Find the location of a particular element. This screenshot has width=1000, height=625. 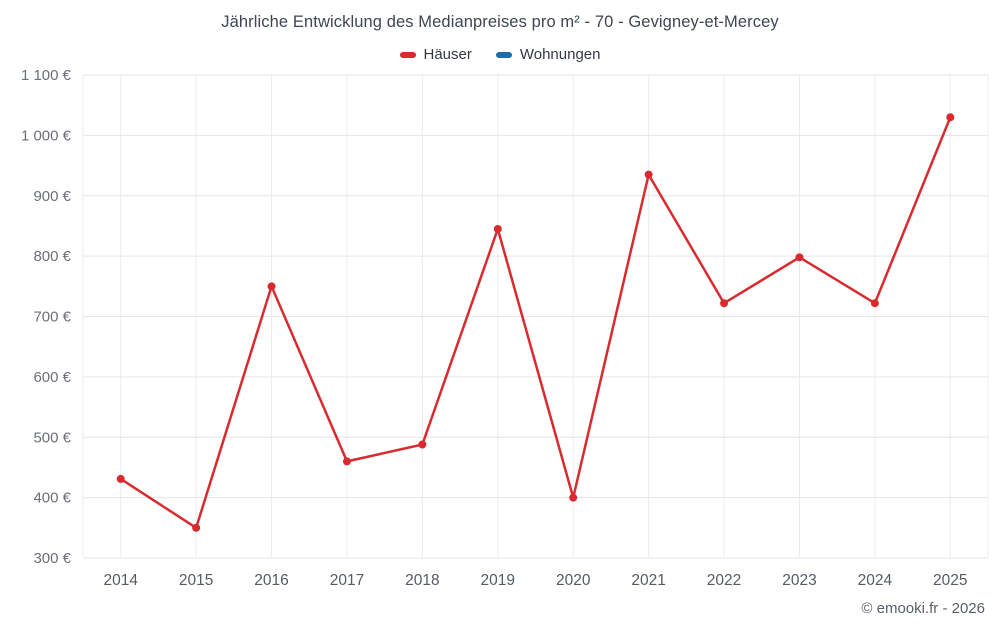

x-axis-label: 2022 is located at coordinates (724, 580).